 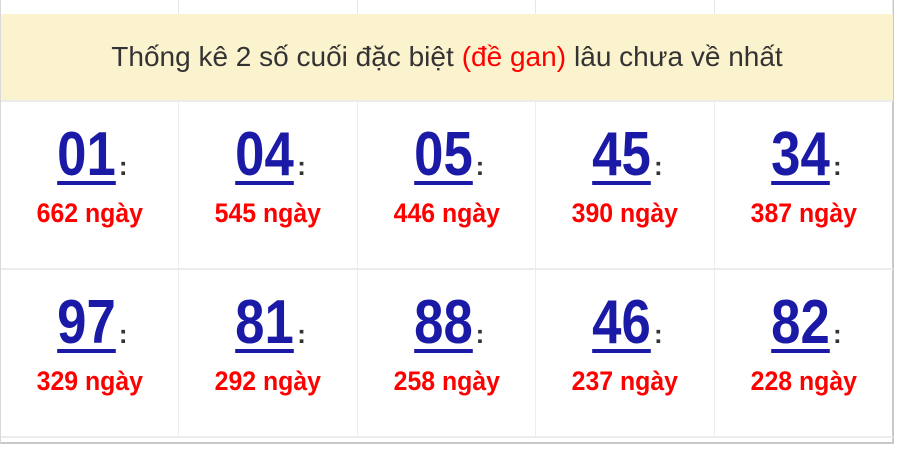 I want to click on top-row-remnant, so click(x=447, y=7).